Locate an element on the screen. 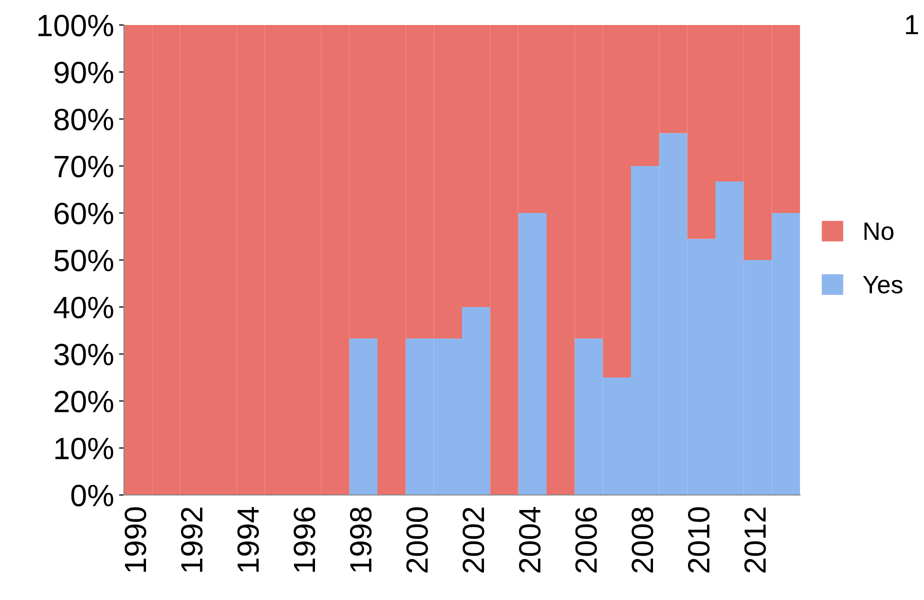 The height and width of the screenshot is (600, 924). y-tick-label: 80% is located at coordinates (84, 119).